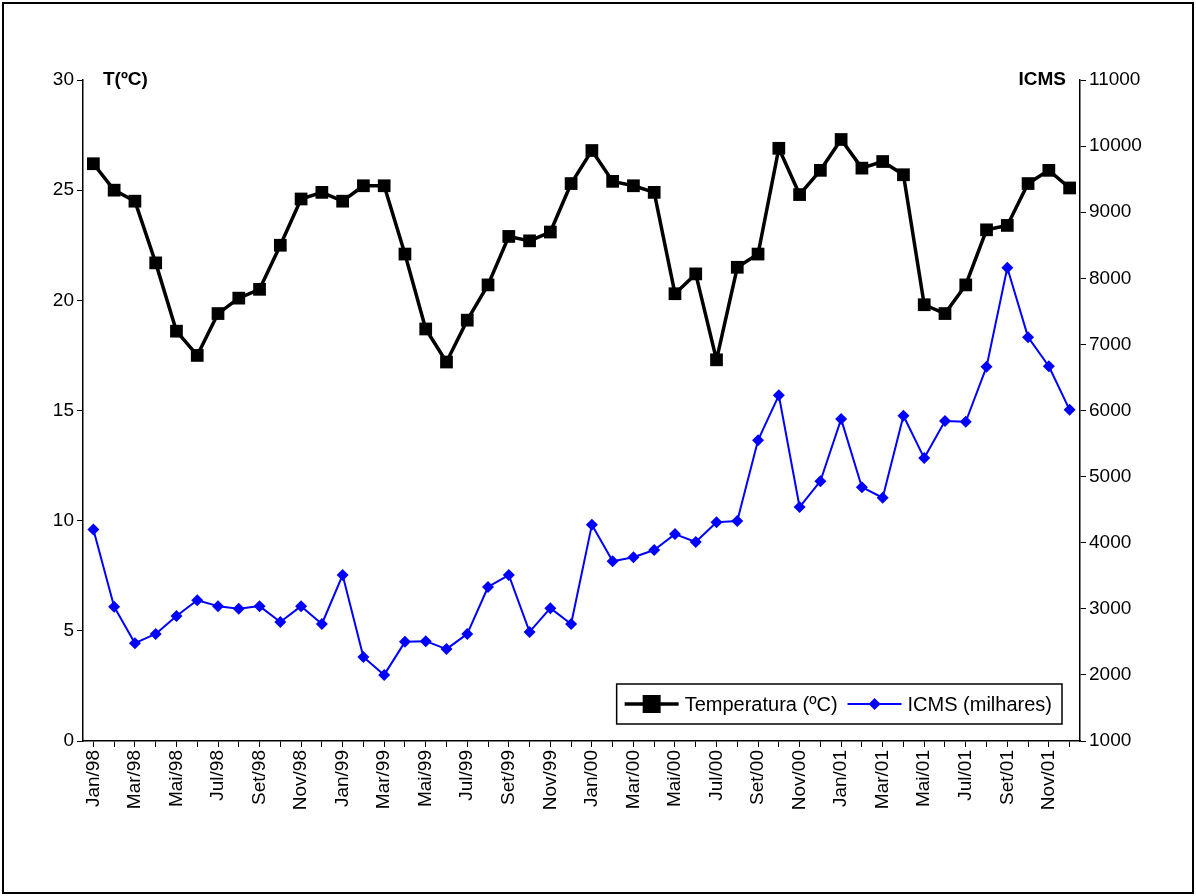 The width and height of the screenshot is (1196, 896). I want to click on x-tick-label: Nov/98, so click(300, 780).